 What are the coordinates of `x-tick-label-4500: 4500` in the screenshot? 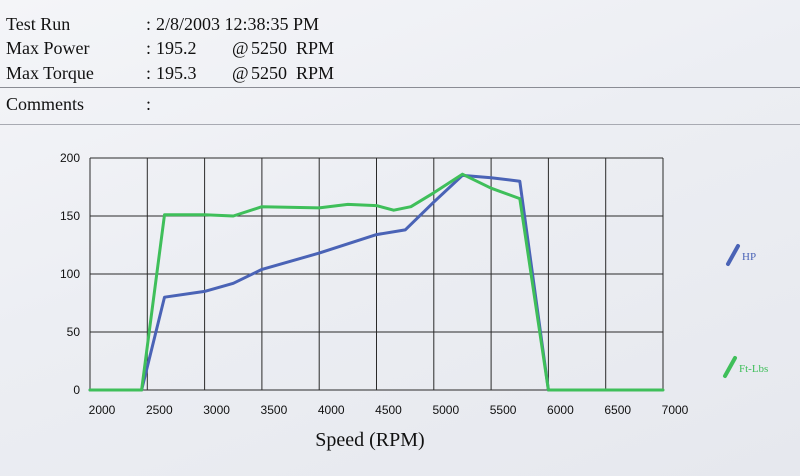 It's located at (388, 410).